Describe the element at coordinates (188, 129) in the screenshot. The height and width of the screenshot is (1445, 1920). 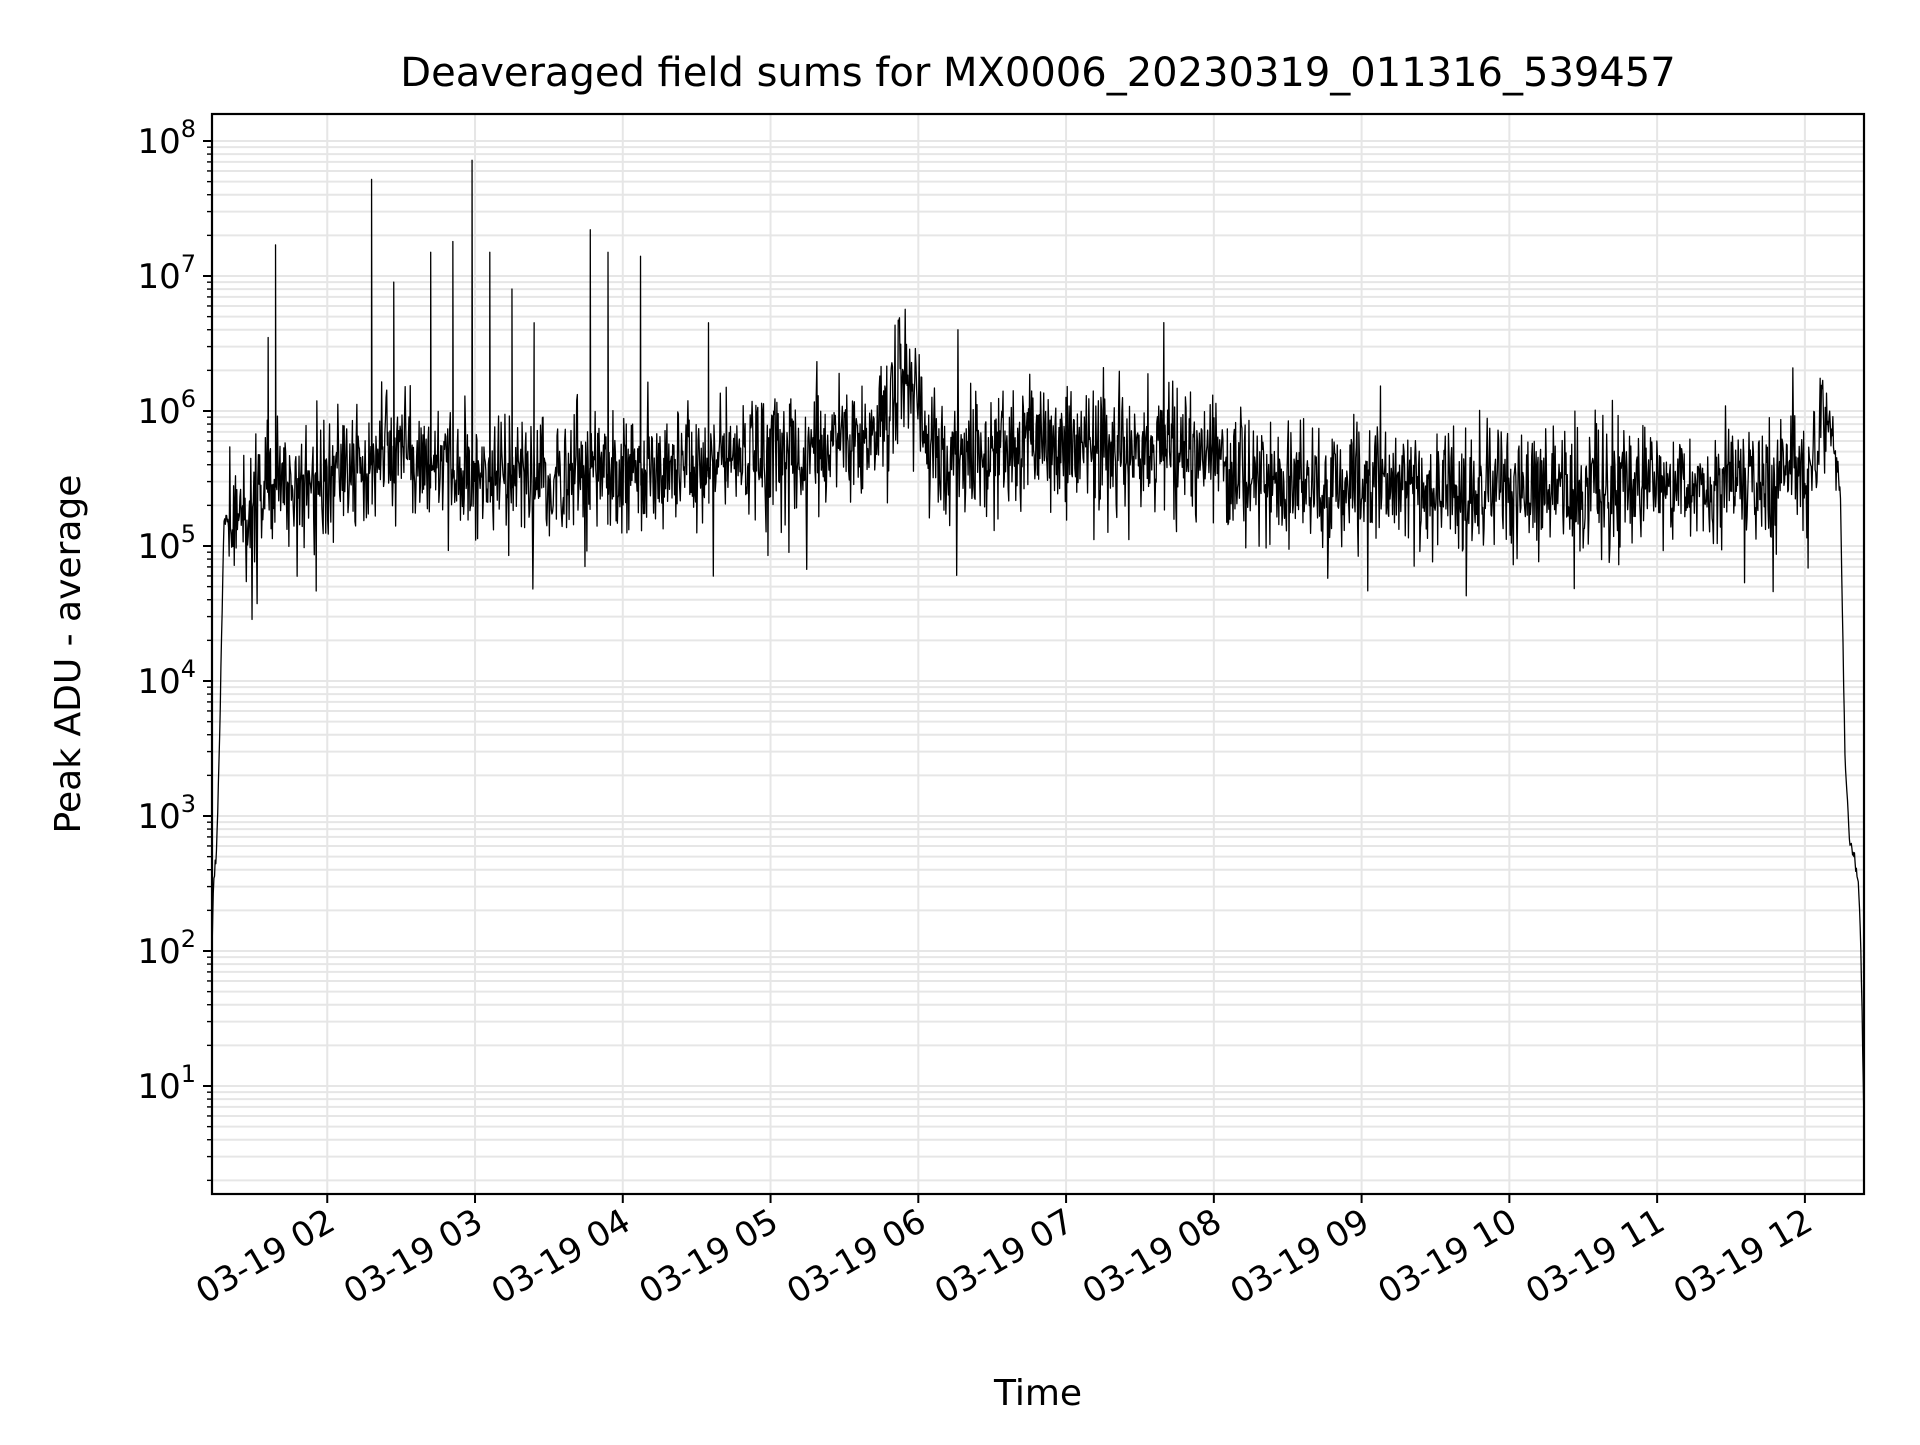
I see `y-tick-exponent: 8` at that location.